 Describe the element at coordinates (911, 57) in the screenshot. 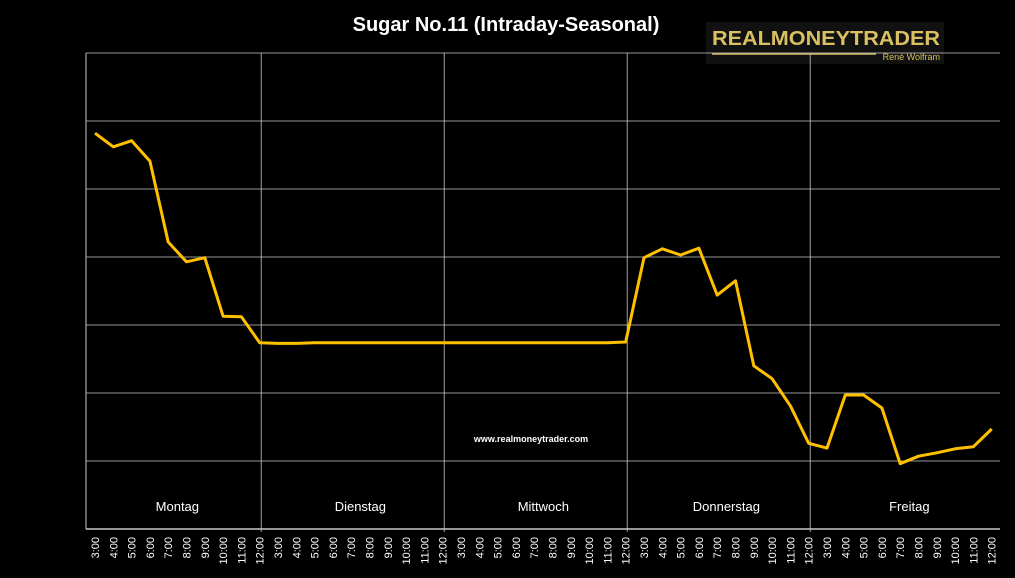

I see `logo-author: René Wolfram` at that location.